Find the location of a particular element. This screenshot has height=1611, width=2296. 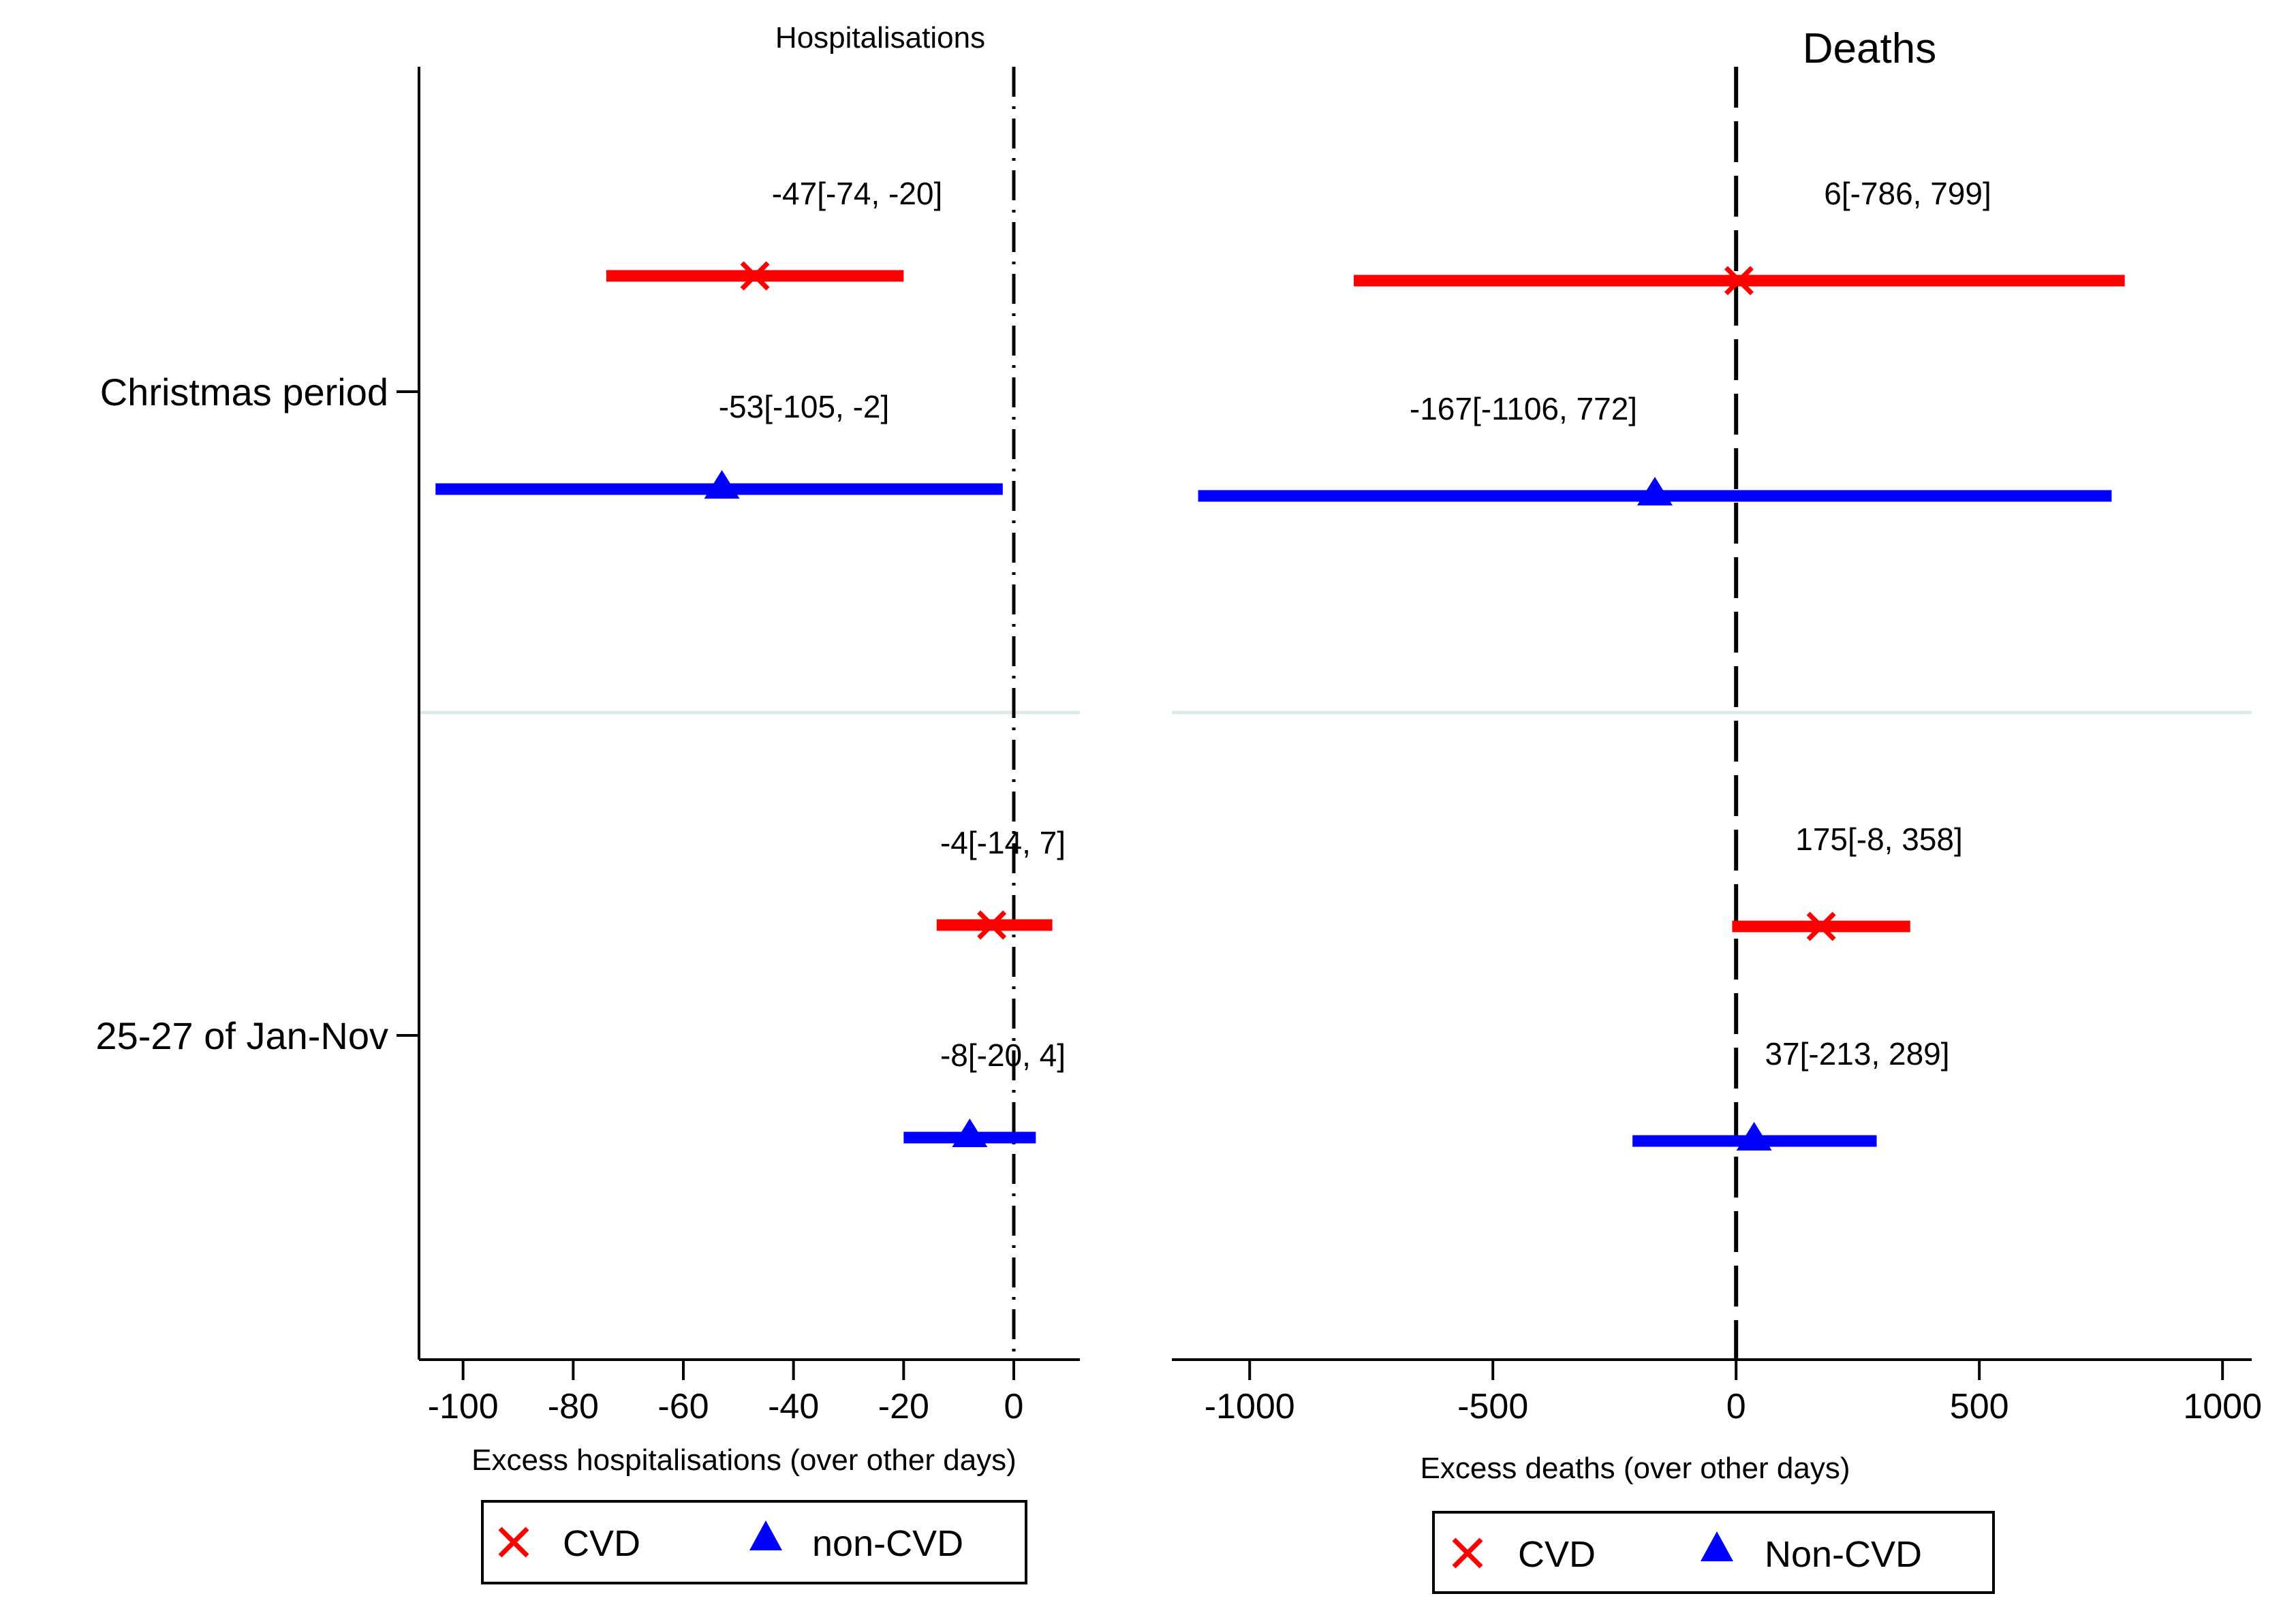

right-legend-noncvd-label: Non-CVD is located at coordinates (1844, 1554).